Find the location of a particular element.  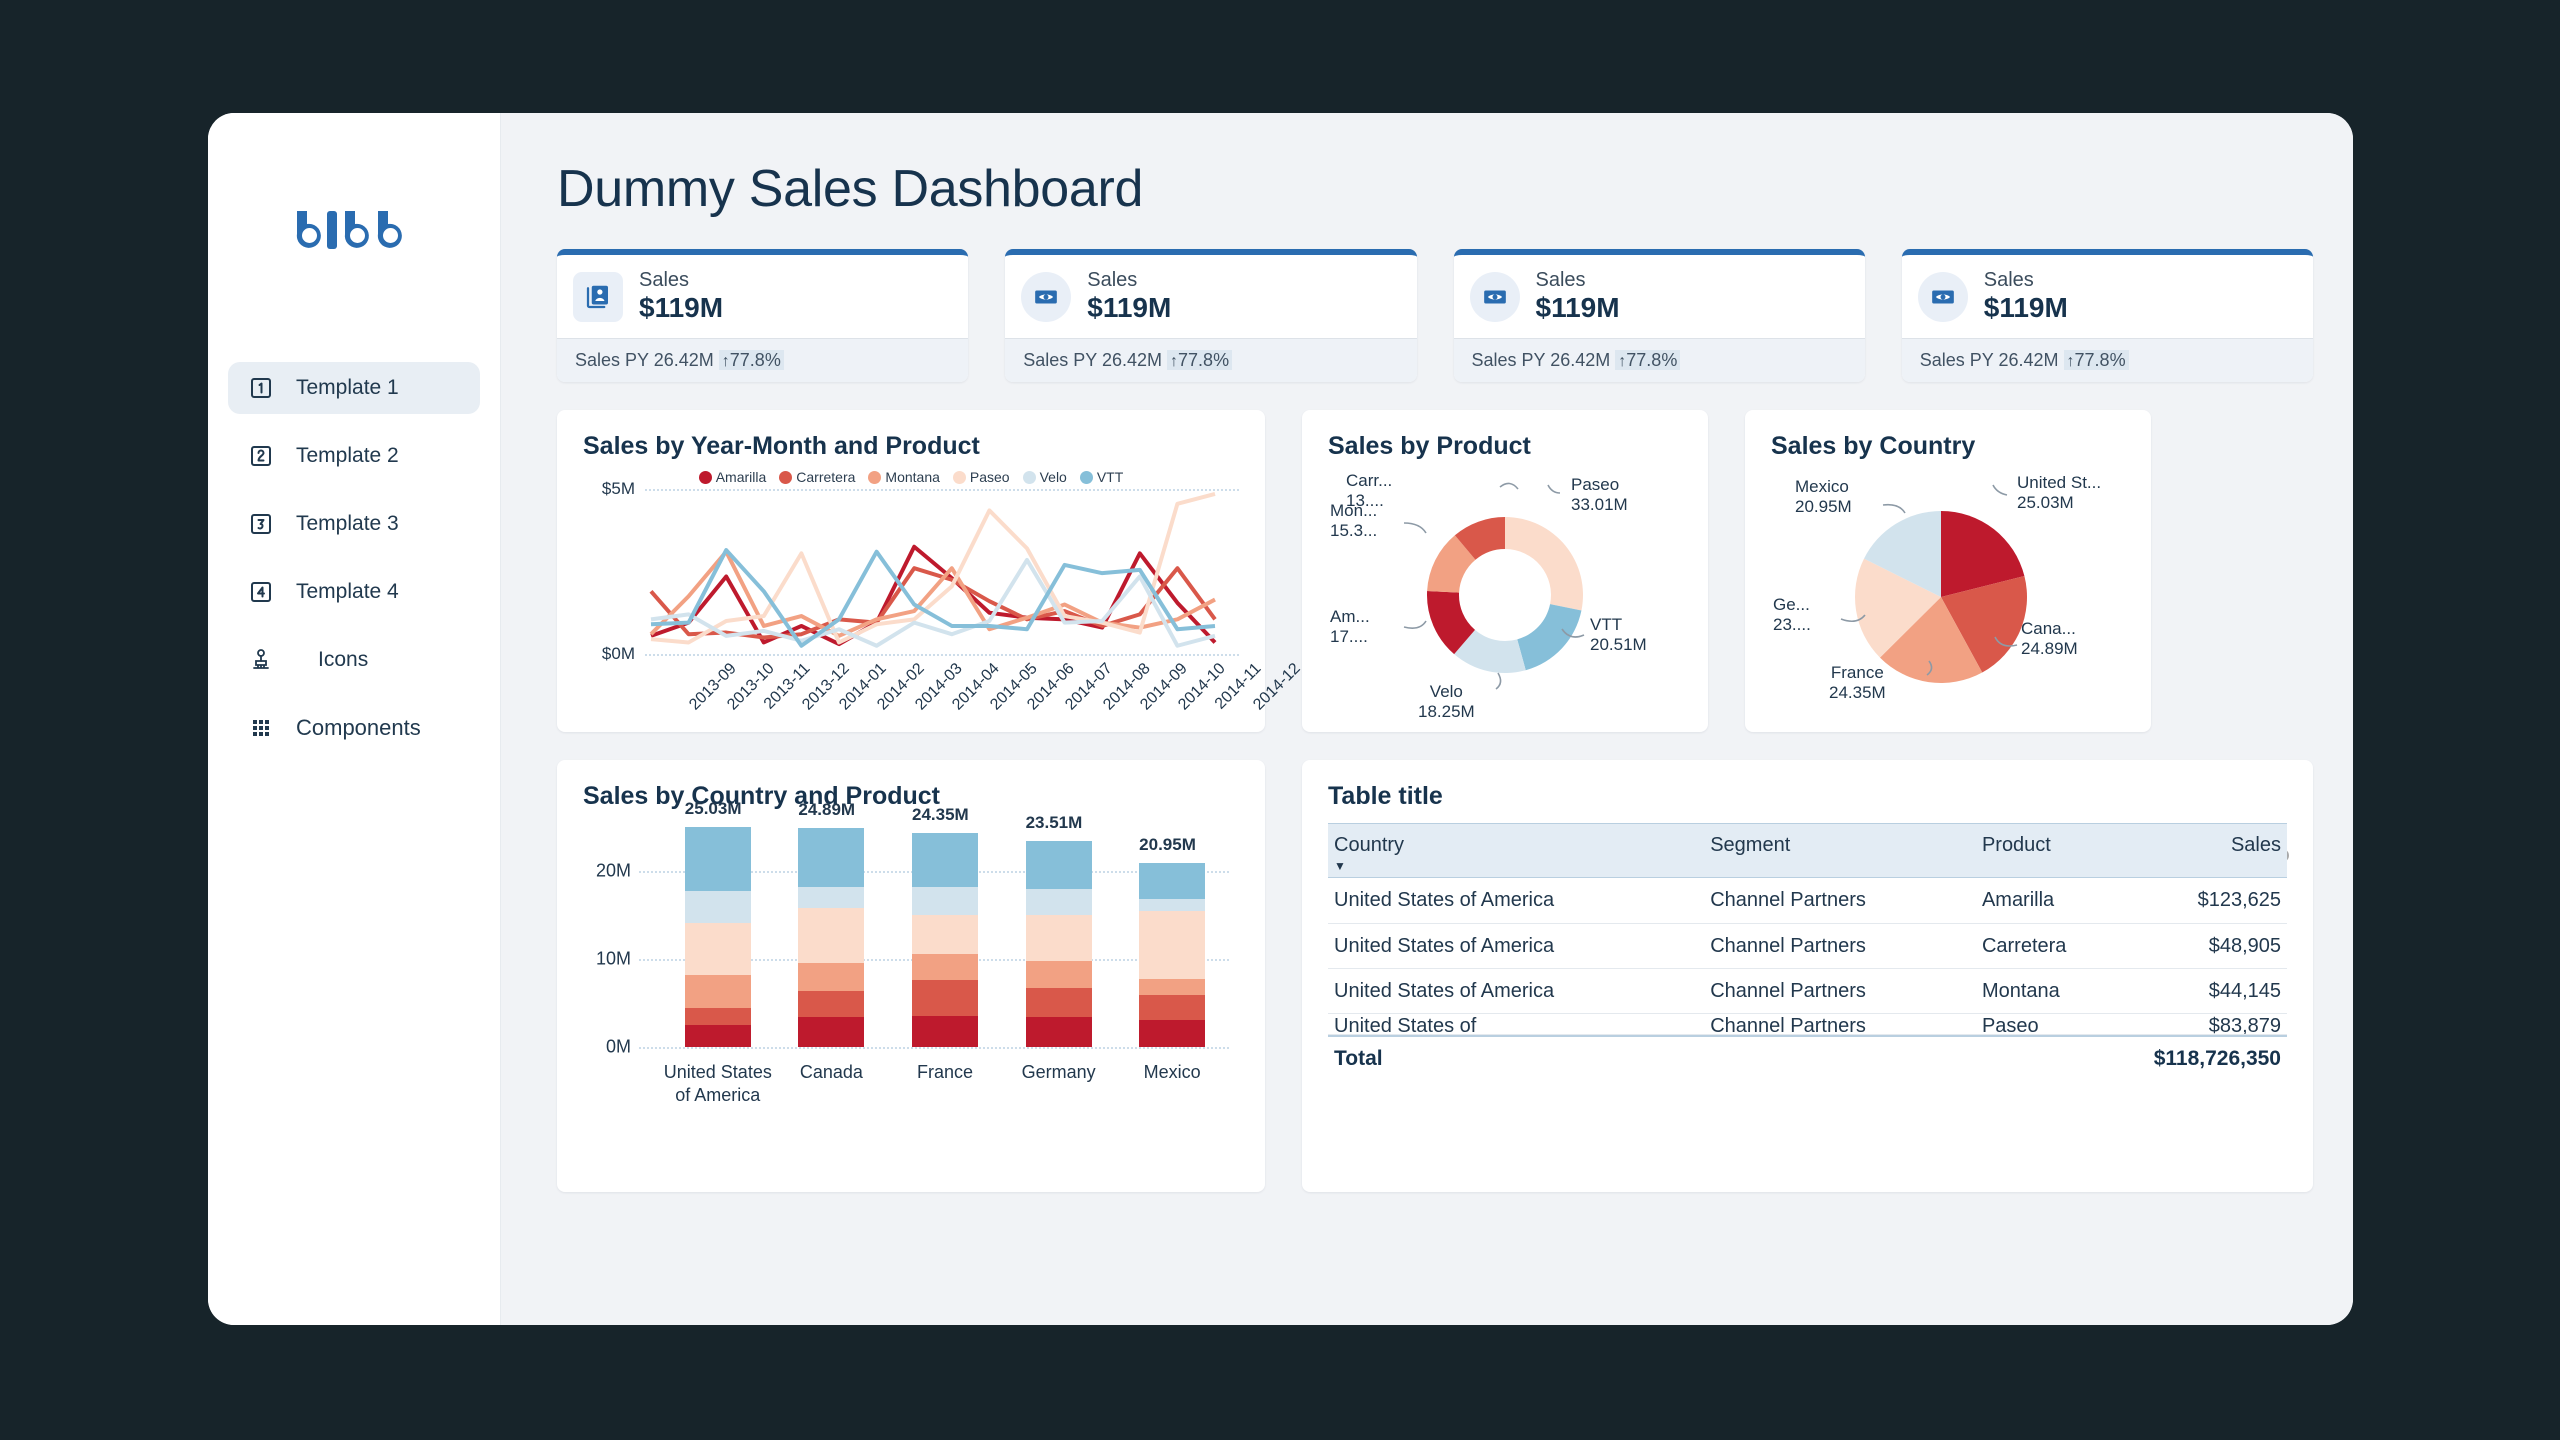

kpi-card-3: Sales $119M Sales PY 26.42M ↑77.8% is located at coordinates (1659, 316).